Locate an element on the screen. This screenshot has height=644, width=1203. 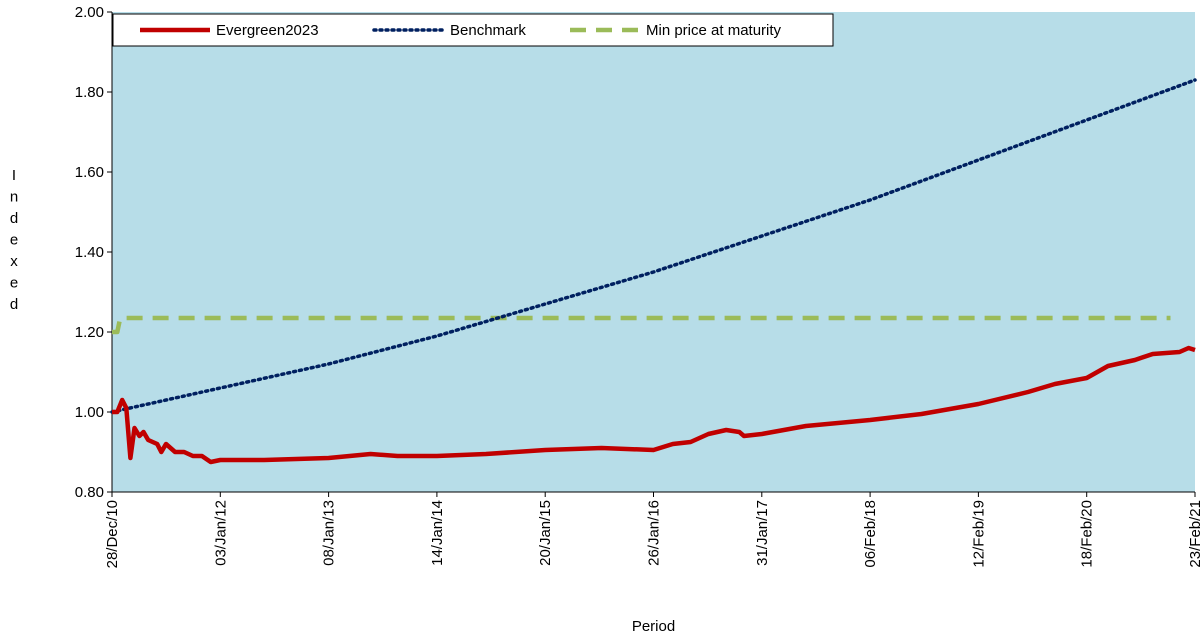
x-tick-label: 23/Feb/21 is located at coordinates (1195, 534).